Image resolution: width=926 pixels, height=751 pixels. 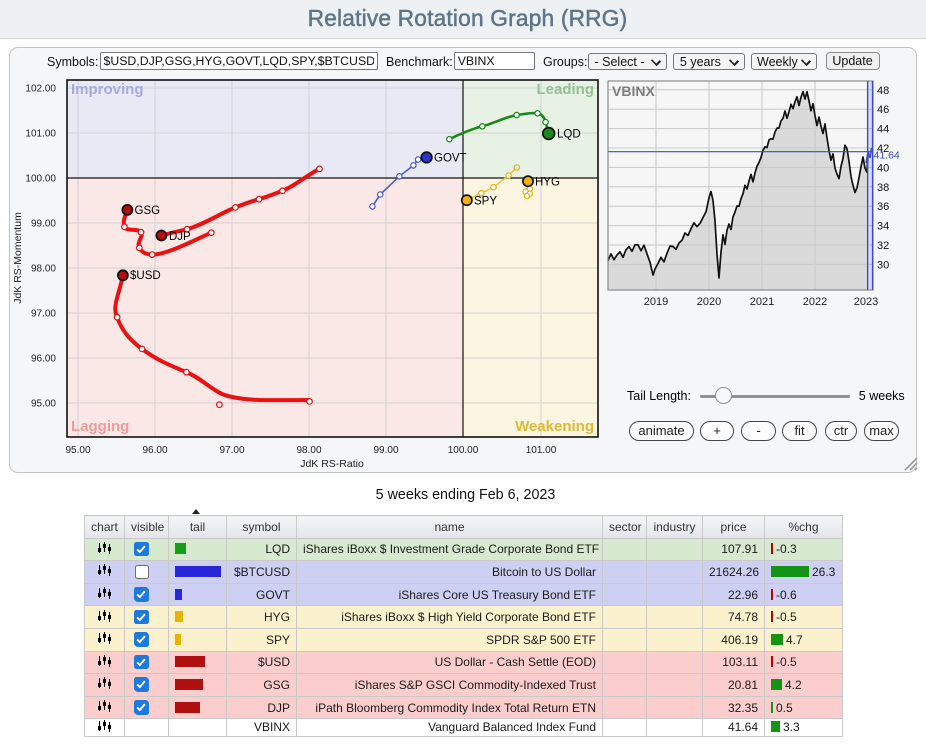 I want to click on svg-text: VBINX, so click(x=633, y=91).